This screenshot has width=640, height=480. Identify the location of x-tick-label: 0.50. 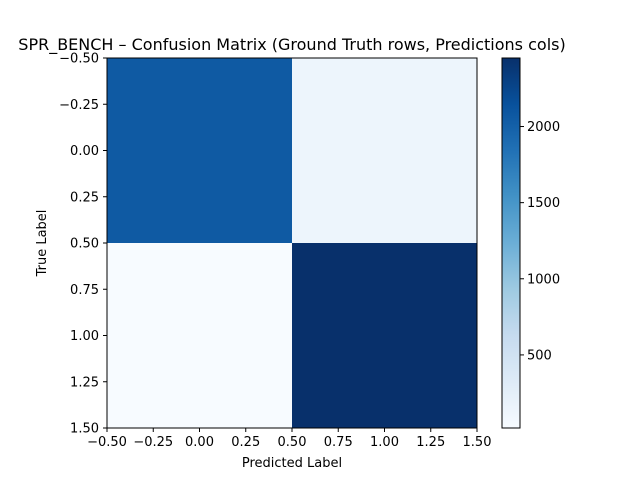
(292, 442).